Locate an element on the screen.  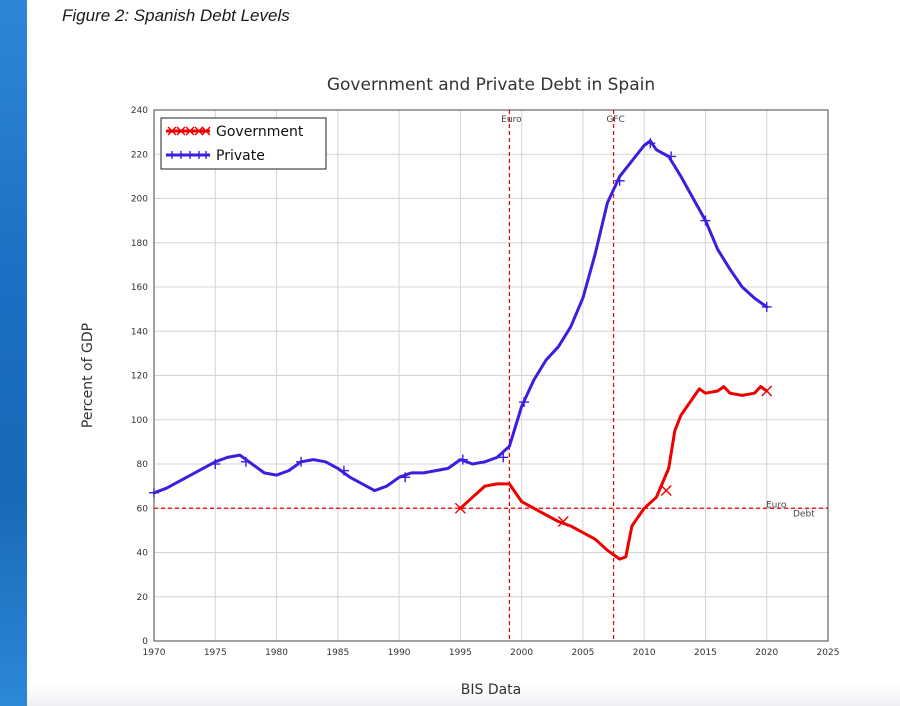
x-tick-label: 2020 is located at coordinates (766, 653).